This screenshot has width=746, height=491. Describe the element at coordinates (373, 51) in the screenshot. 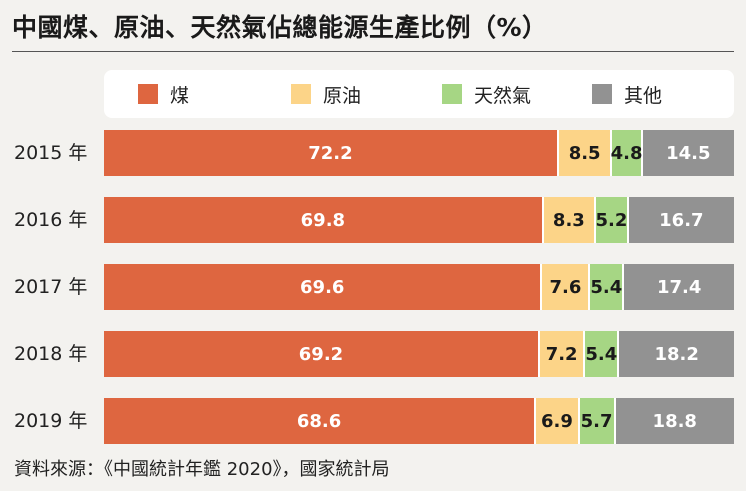

I see `title-divider` at that location.